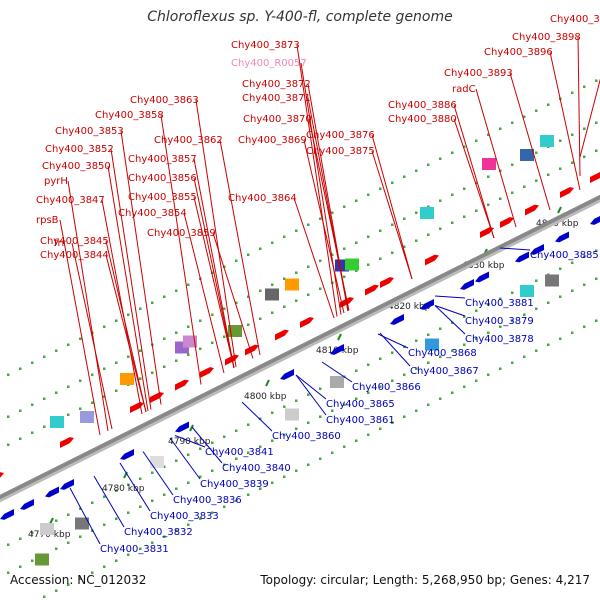 This screenshot has height=600, width=600. What do you see at coordinates (409, 307) in the screenshot?
I see `scale-label: 4820 kbp` at bounding box center [409, 307].